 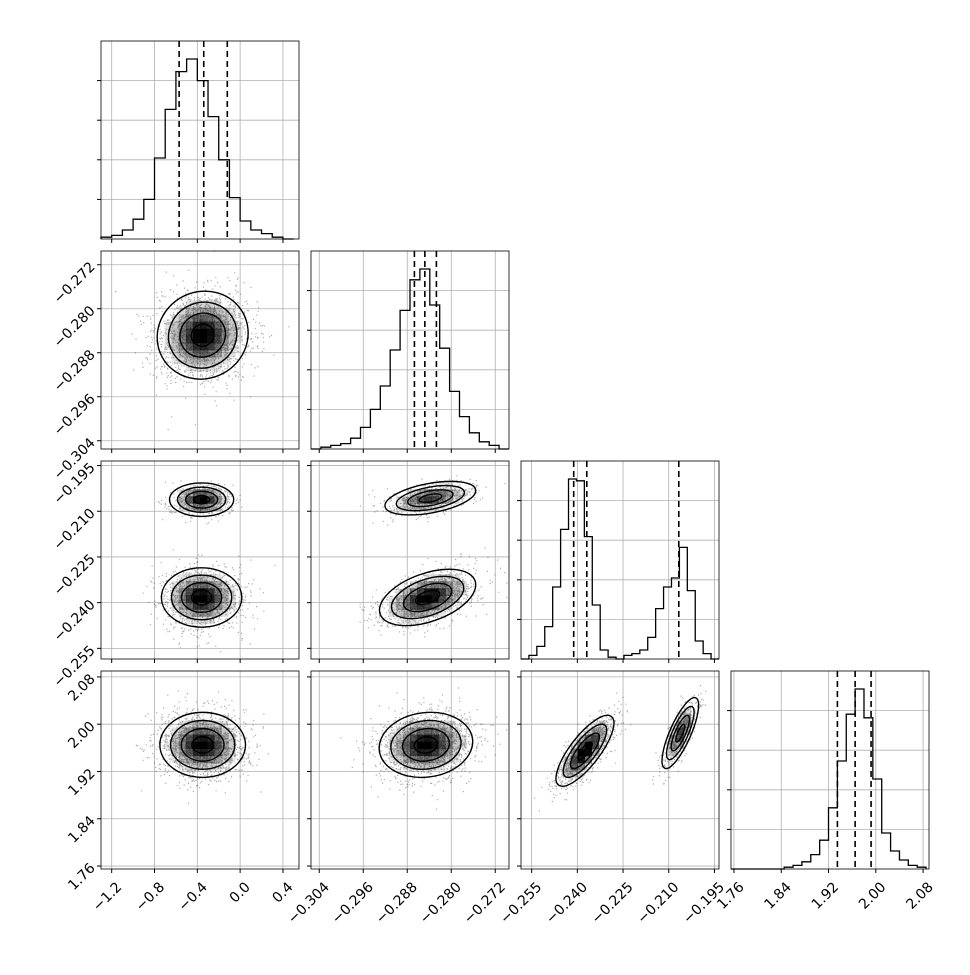 What do you see at coordinates (441, 903) in the screenshot?
I see `x-tick-label: −0.280` at bounding box center [441, 903].